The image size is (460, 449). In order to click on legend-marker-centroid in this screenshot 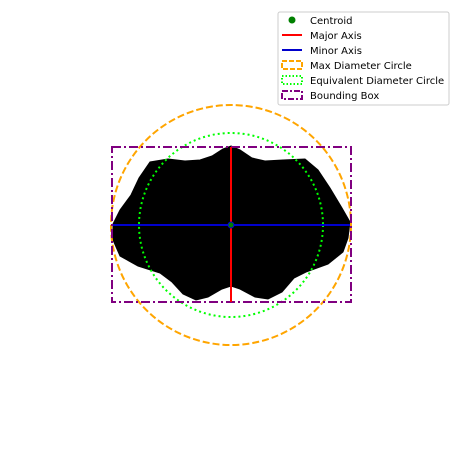, I will do `click(292, 20)`.